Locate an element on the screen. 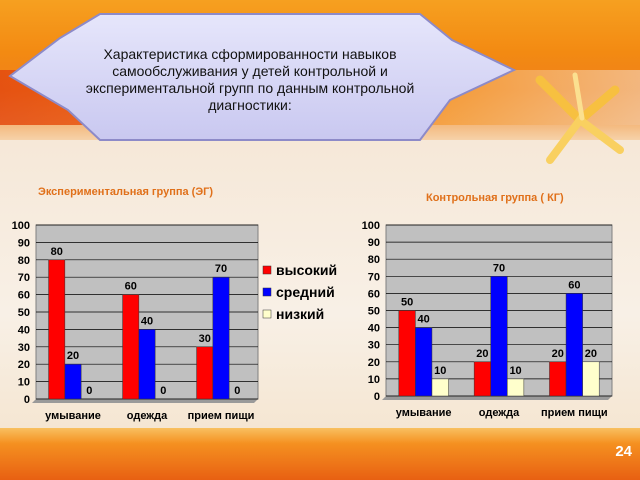 The width and height of the screenshot is (640, 480). footer-background is located at coordinates (320, 454).